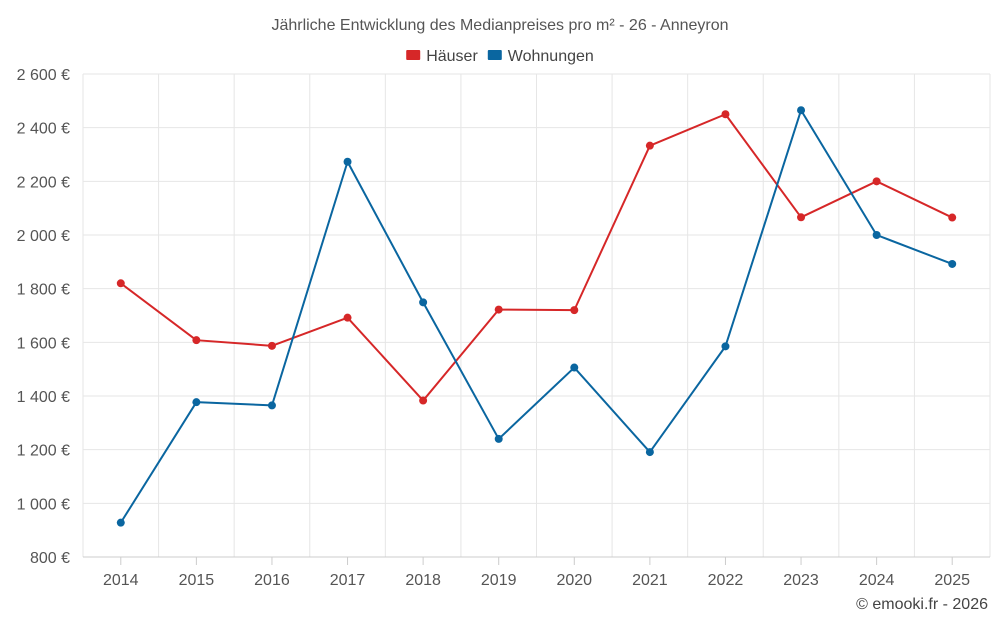 This screenshot has width=1000, height=625. What do you see at coordinates (650, 580) in the screenshot?
I see `x-tick-label: 2021` at bounding box center [650, 580].